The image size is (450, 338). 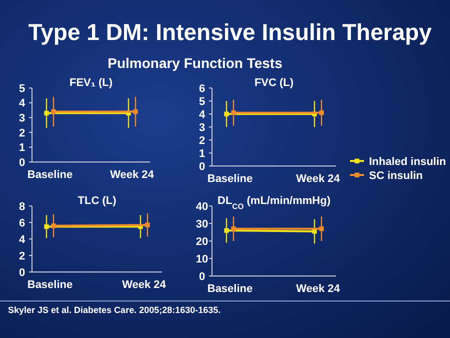 What do you see at coordinates (97, 201) in the screenshot?
I see `y-axis-title: TLC (L)` at bounding box center [97, 201].